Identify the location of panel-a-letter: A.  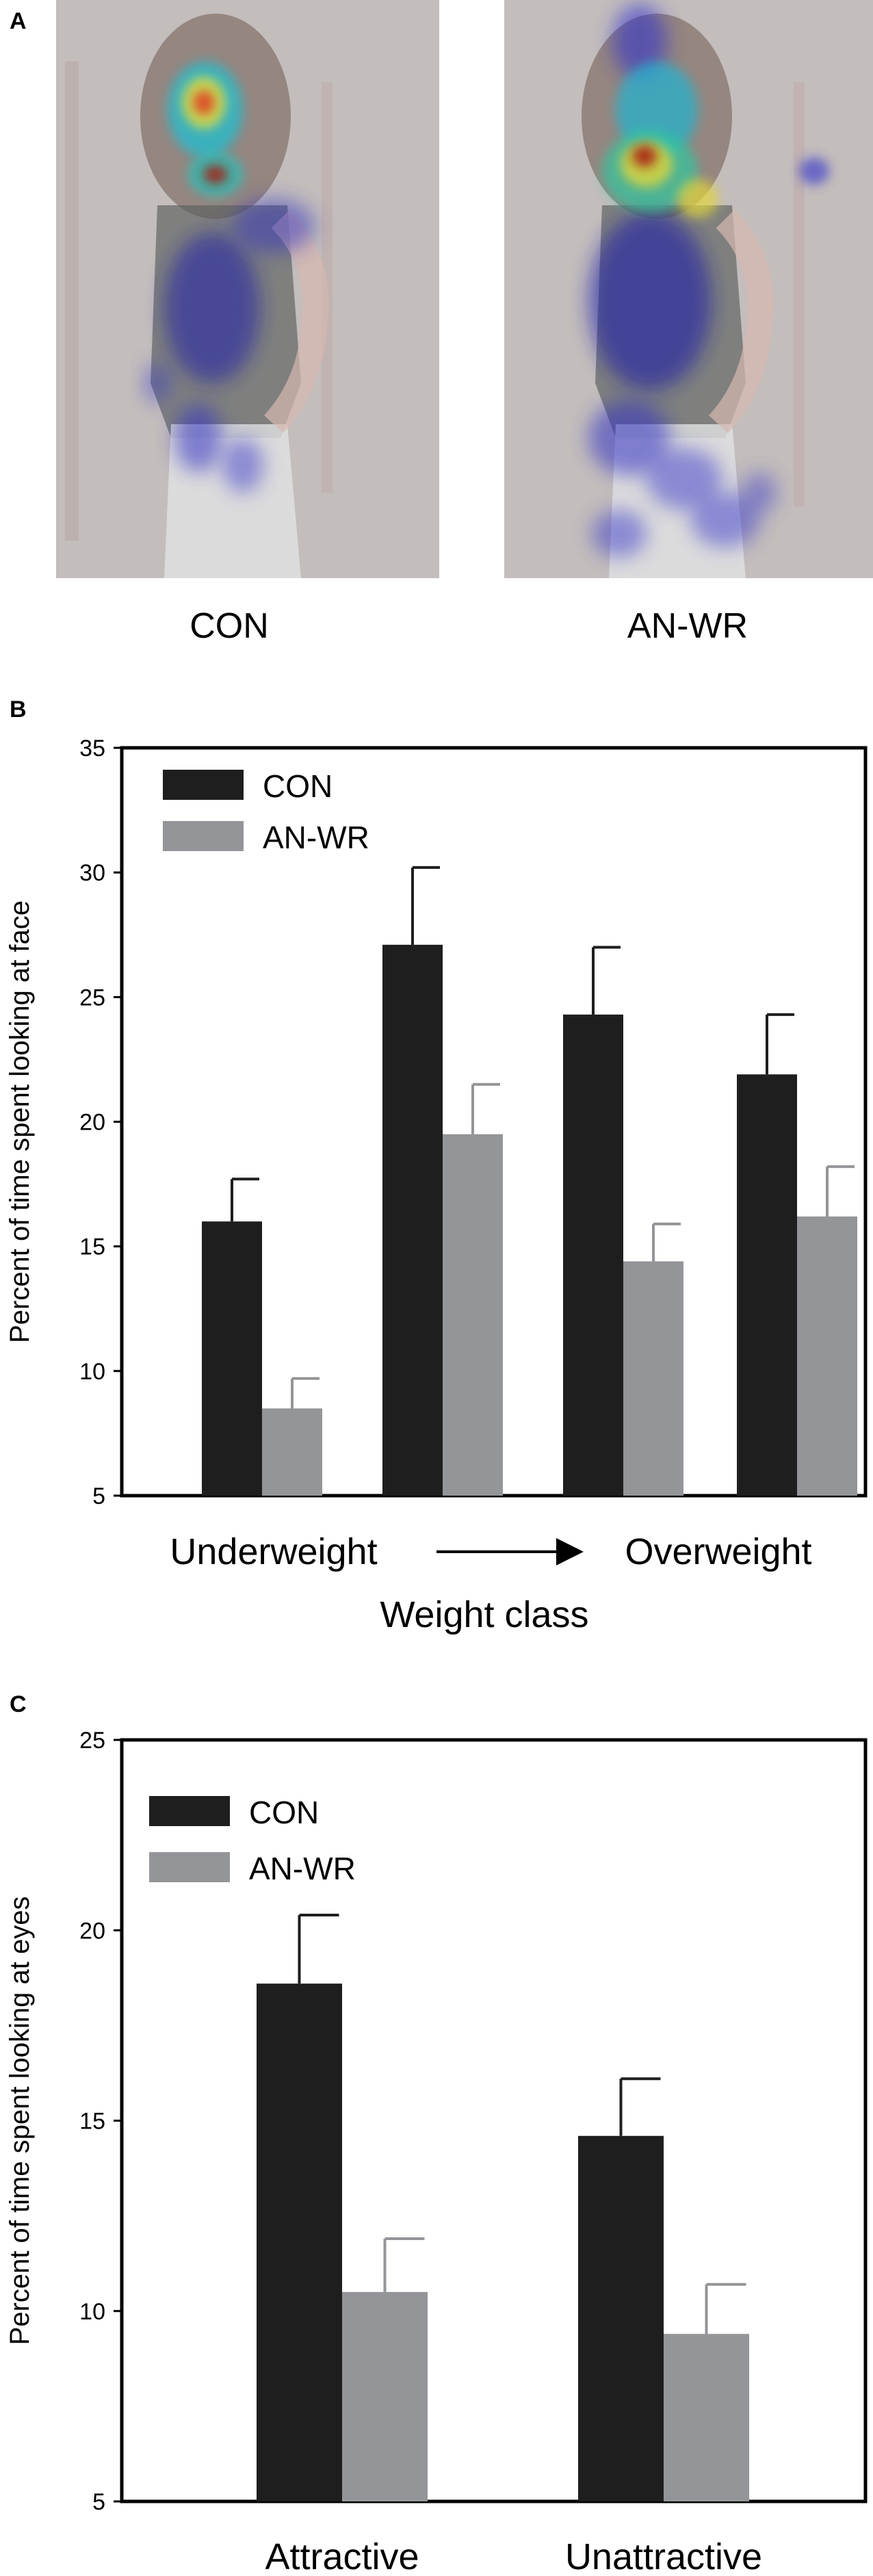
(18, 21).